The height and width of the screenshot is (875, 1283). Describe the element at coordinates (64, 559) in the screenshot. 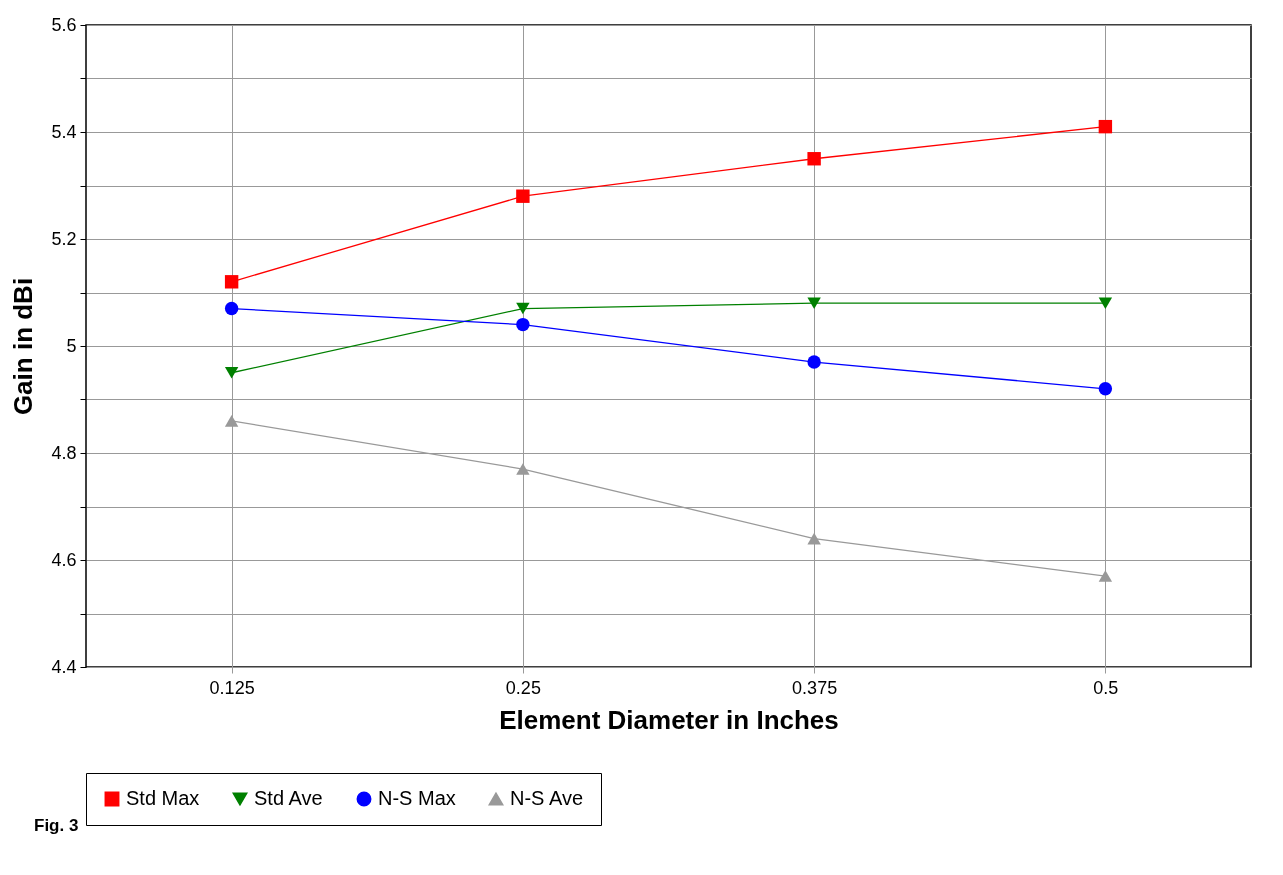

I see `y-tick-label: 4.6` at that location.